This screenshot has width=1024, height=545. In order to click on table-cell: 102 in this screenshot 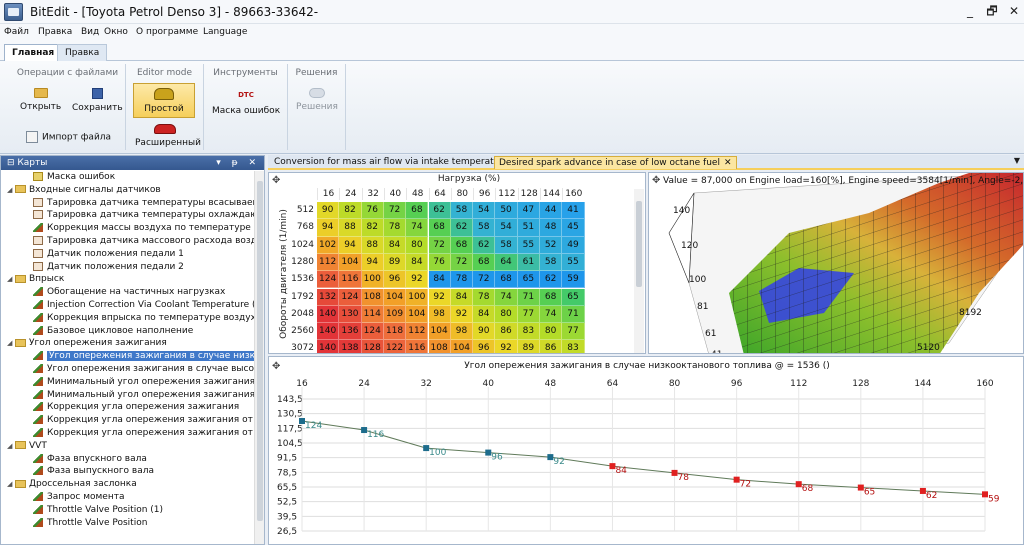, I will do `click(328, 245)`.